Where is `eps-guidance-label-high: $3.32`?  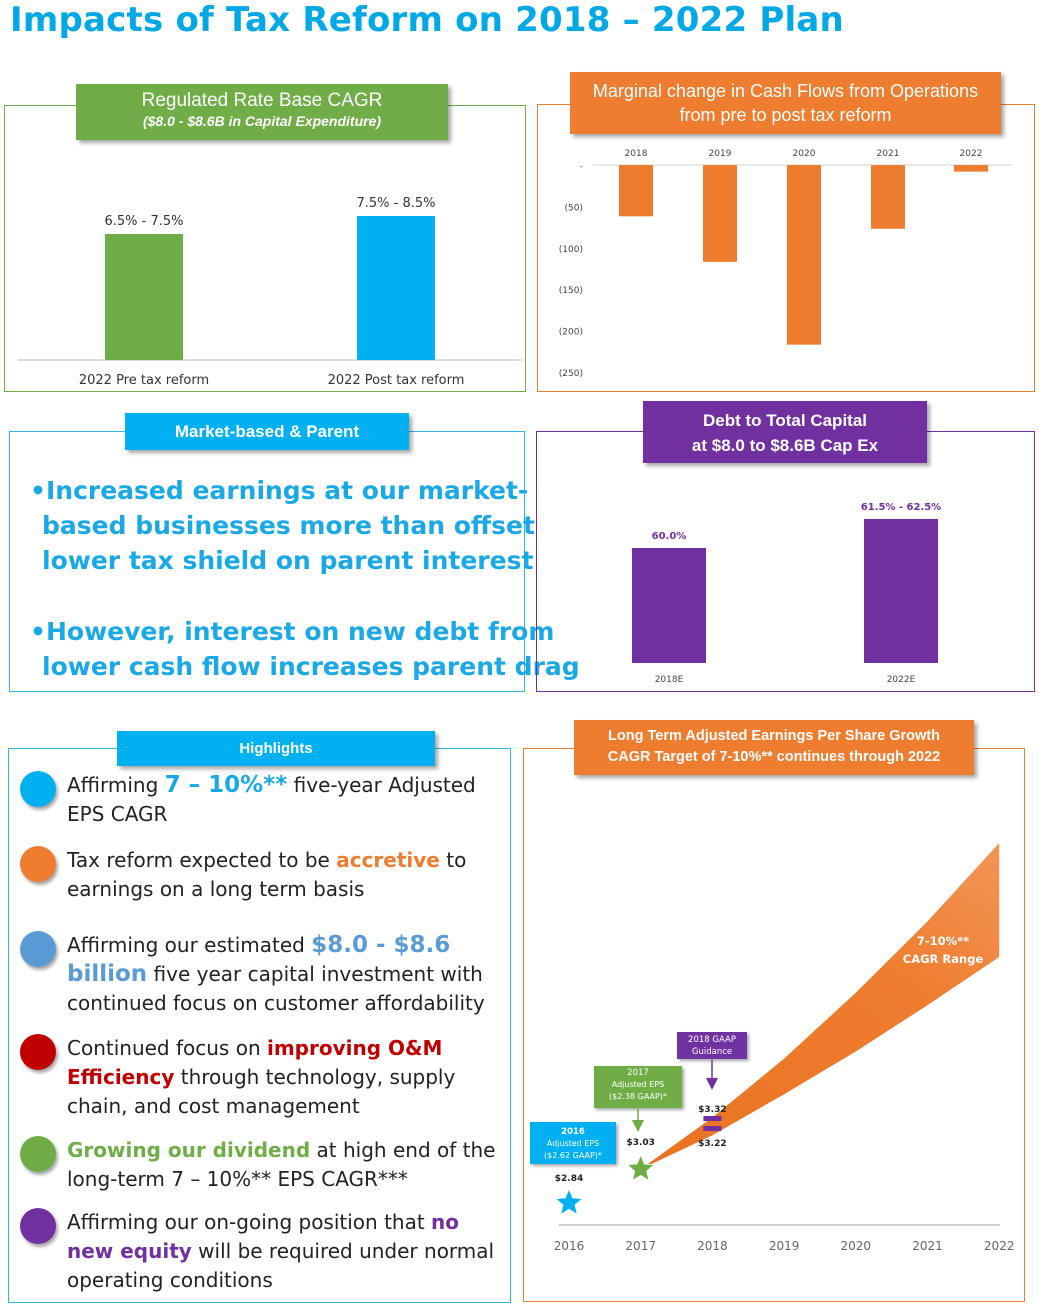
eps-guidance-label-high: $3.32 is located at coordinates (712, 1110).